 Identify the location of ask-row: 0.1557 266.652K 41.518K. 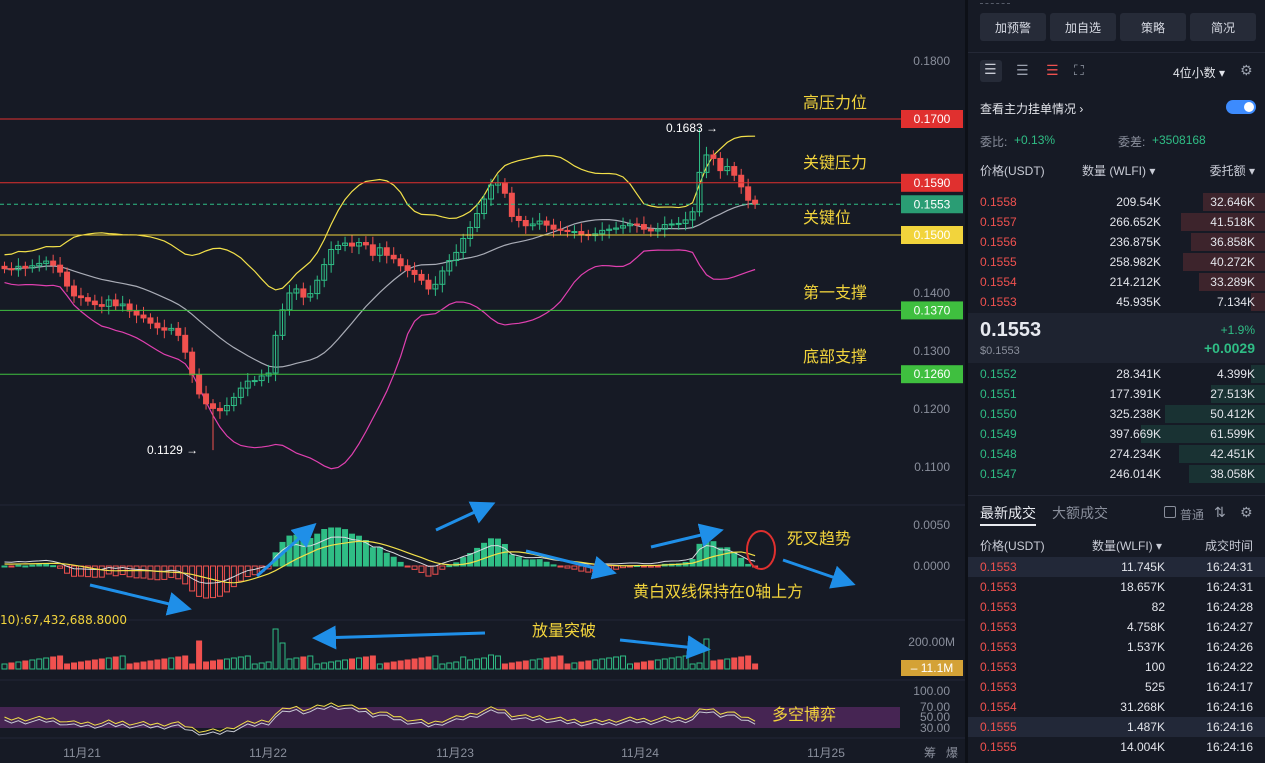
(1116, 222).